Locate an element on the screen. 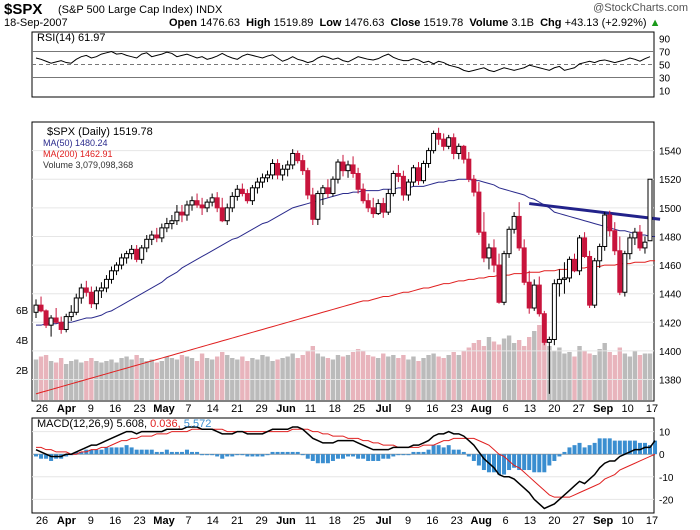  price-x-tick-label: 23 is located at coordinates (139, 409).